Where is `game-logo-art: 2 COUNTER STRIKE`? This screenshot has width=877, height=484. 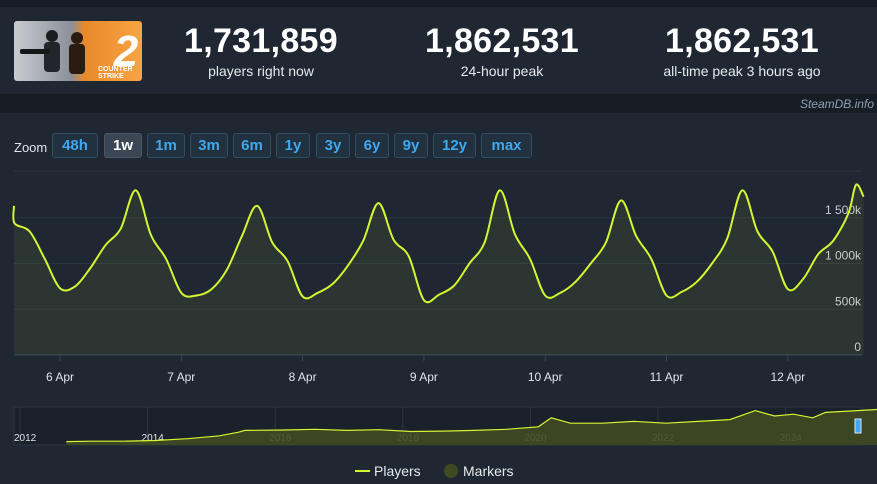 game-logo-art: 2 COUNTER STRIKE is located at coordinates (78, 51).